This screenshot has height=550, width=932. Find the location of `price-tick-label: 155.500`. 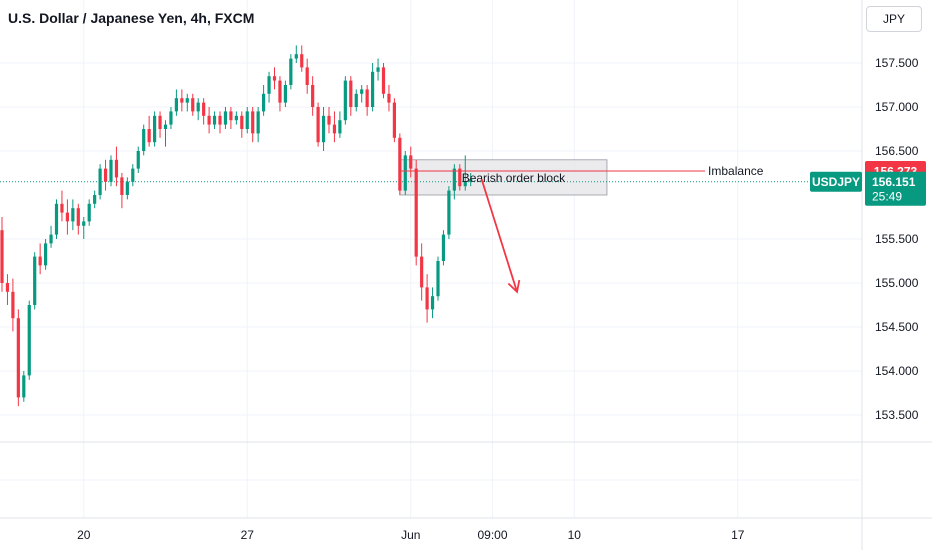

price-tick-label: 155.500 is located at coordinates (897, 239).